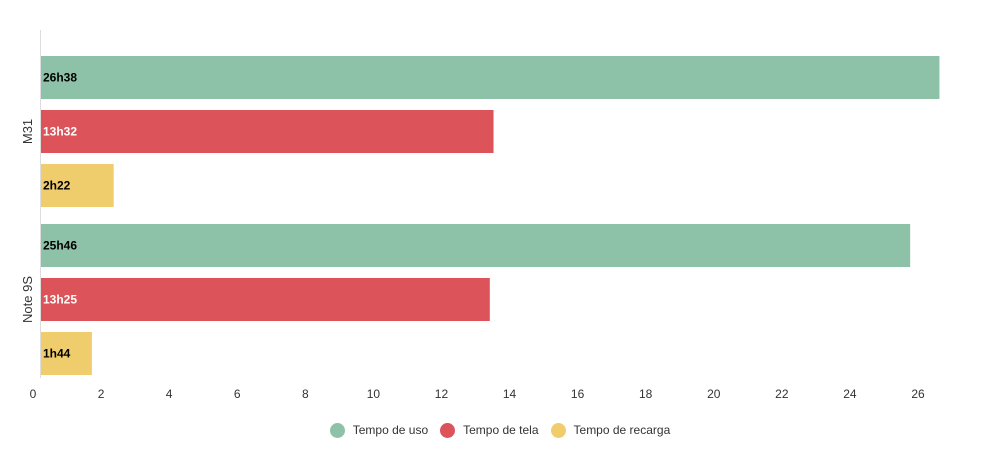  Describe the element at coordinates (305, 394) in the screenshot. I see `x-tick-label: 8` at that location.